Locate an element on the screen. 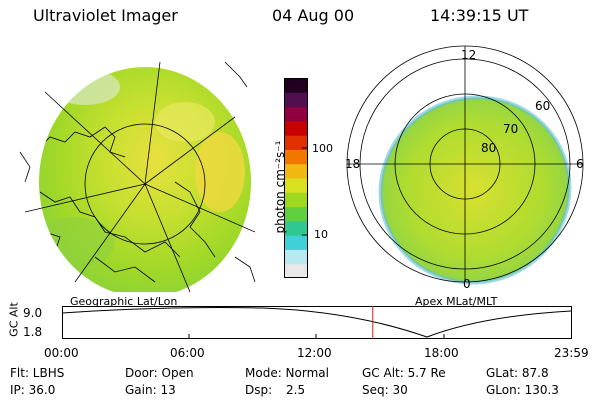  orbit-altitude-curve is located at coordinates (317, 322).